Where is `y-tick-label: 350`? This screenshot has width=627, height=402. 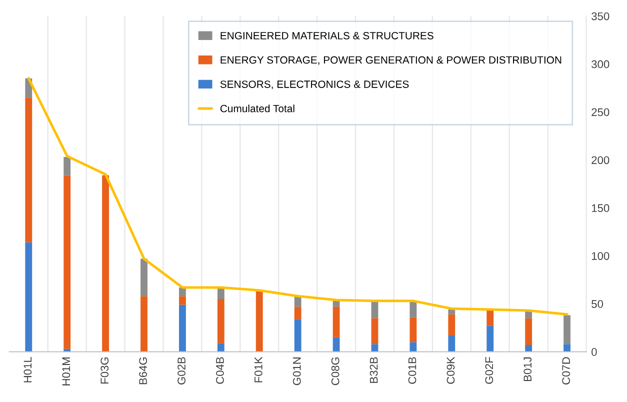 y-tick-label: 350 is located at coordinates (601, 16).